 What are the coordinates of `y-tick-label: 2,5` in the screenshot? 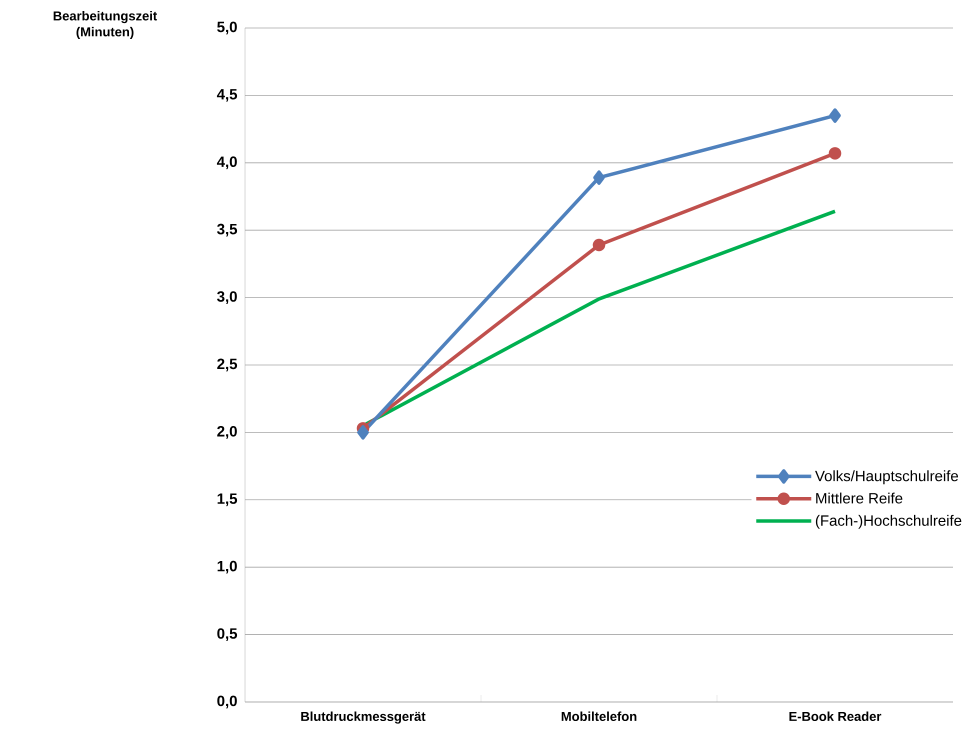 It's located at (227, 365).